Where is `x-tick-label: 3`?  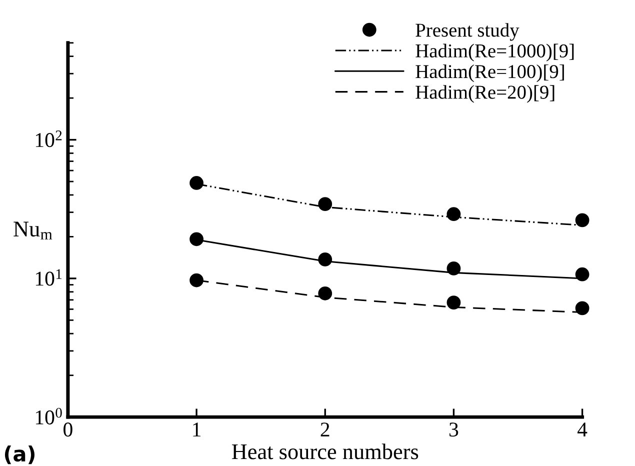
x-tick-label: 3 is located at coordinates (453, 429).